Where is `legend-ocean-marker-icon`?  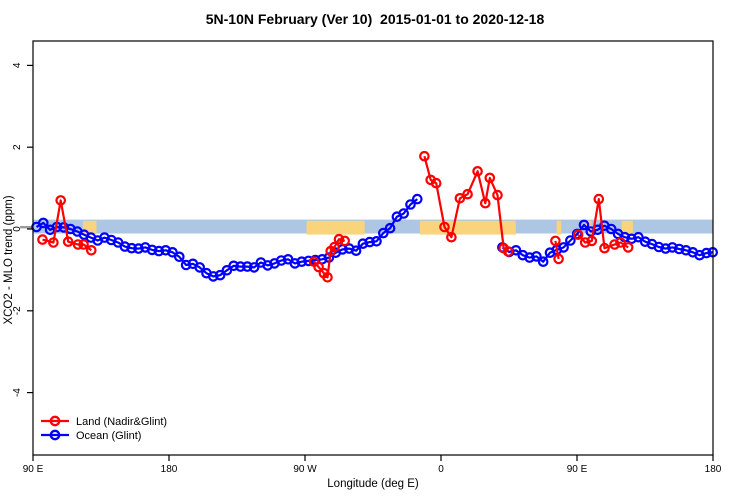
legend-ocean-marker-icon is located at coordinates (55, 435).